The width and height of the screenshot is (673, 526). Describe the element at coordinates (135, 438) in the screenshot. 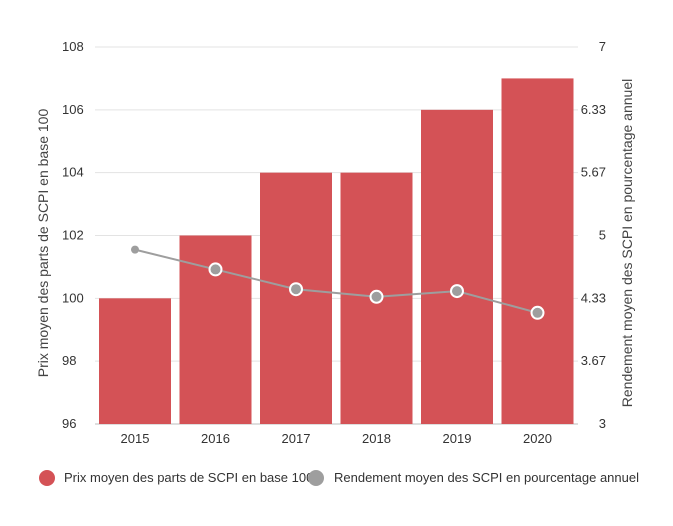

I see `x-tick-label: 2015` at that location.